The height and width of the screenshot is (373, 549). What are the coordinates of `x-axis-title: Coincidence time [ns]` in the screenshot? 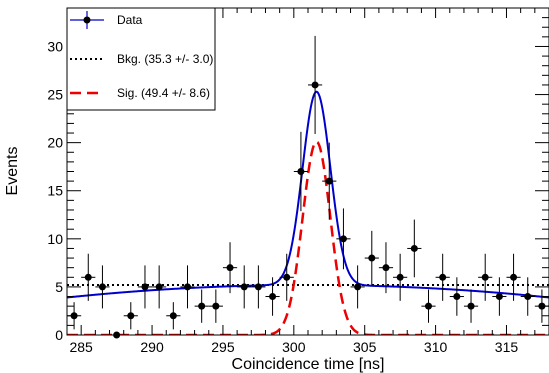 It's located at (308, 364).